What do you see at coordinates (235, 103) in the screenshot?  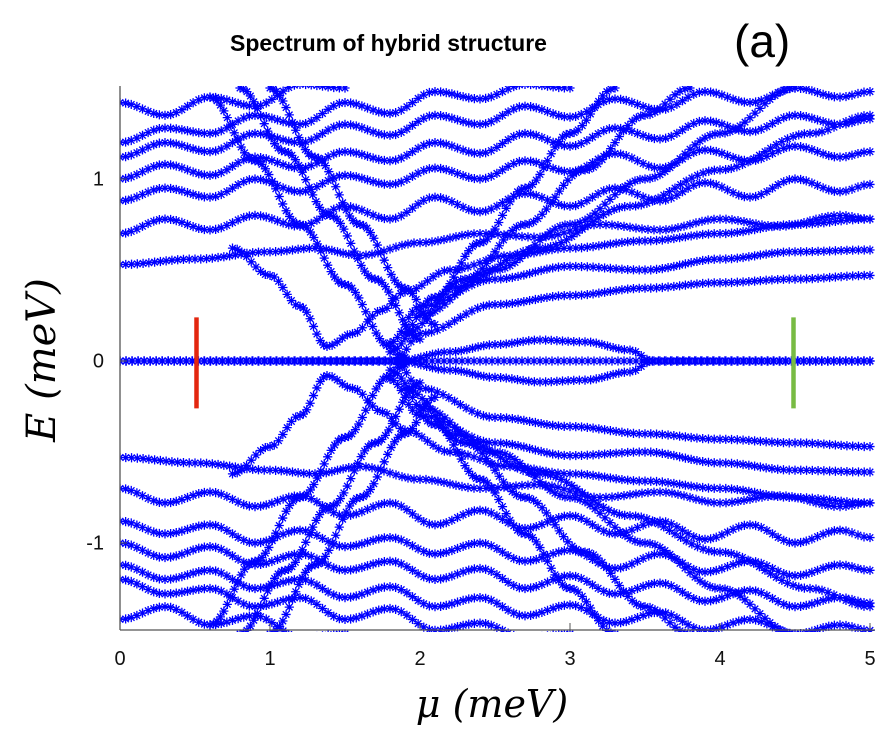 I see `series-band-l-positive` at bounding box center [235, 103].